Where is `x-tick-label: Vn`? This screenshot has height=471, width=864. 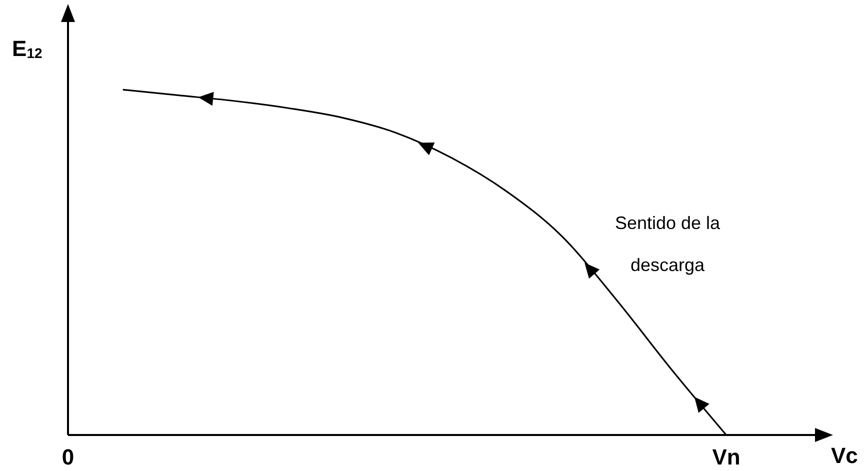 x-tick-label: Vn is located at coordinates (726, 457).